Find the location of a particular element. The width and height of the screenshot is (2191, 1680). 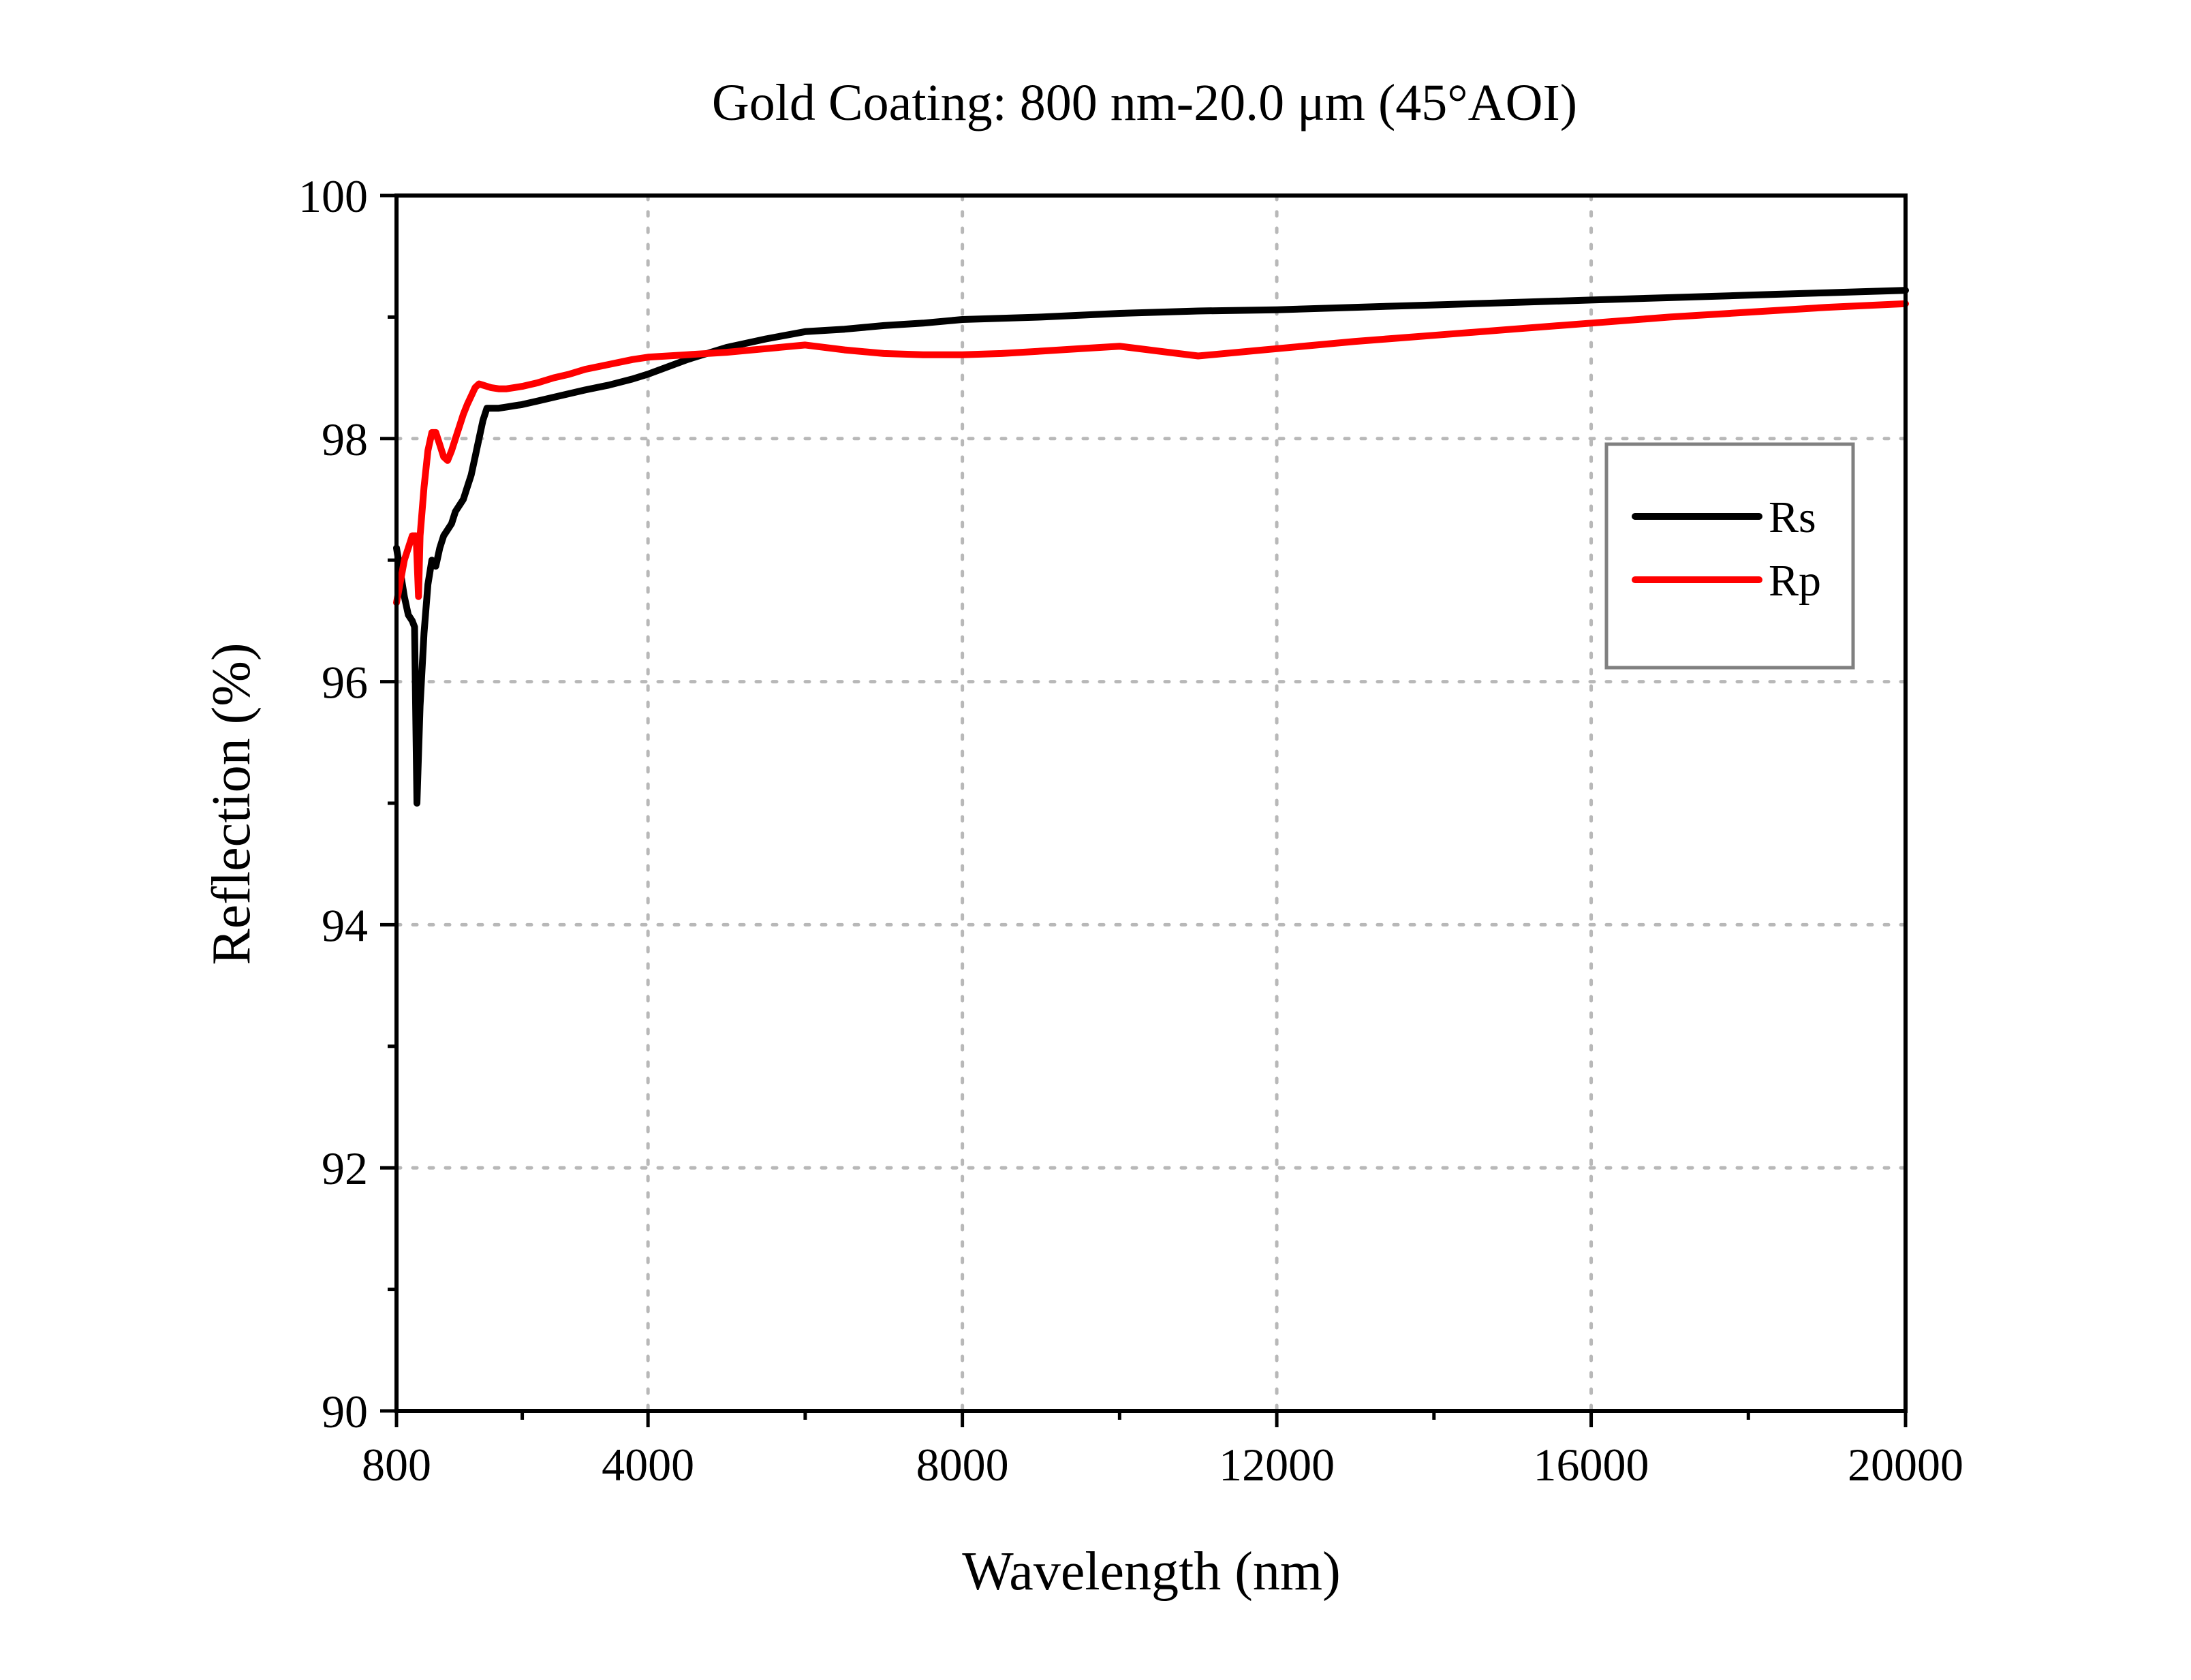

y-axis-label: Reflection (%) is located at coordinates (232, 803).